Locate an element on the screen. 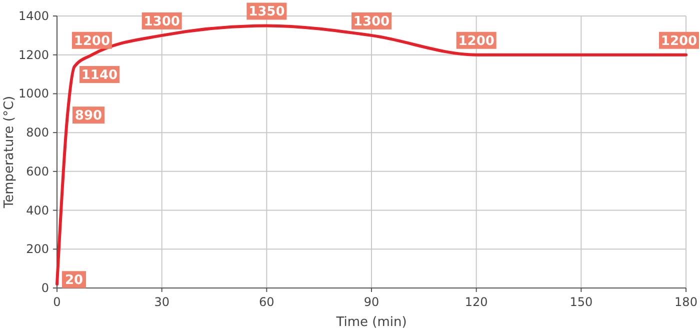 This screenshot has width=700, height=332. y-tick-label: 600 is located at coordinates (37, 171).